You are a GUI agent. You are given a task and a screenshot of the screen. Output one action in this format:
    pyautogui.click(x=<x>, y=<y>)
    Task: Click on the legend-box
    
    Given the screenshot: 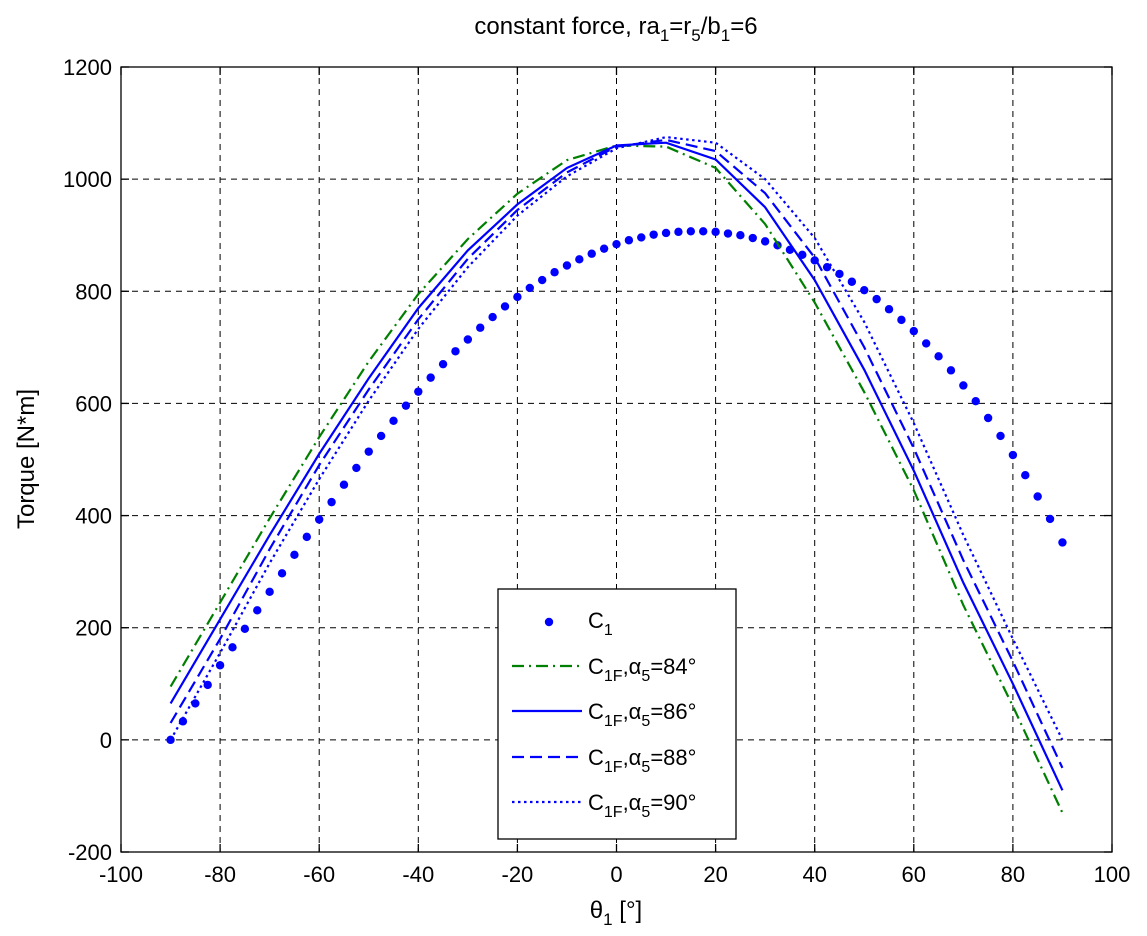 What is the action you would take?
    pyautogui.click(x=617, y=714)
    